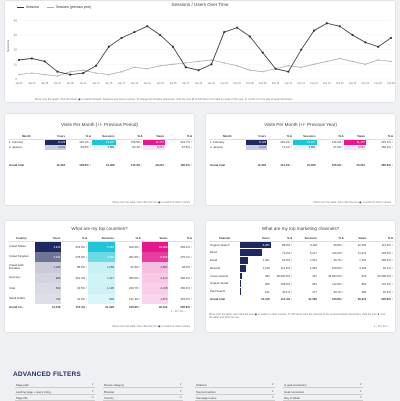 The height and width of the screenshot is (401, 400). I want to click on x-tick-label: Feb 06, so click(250, 83).